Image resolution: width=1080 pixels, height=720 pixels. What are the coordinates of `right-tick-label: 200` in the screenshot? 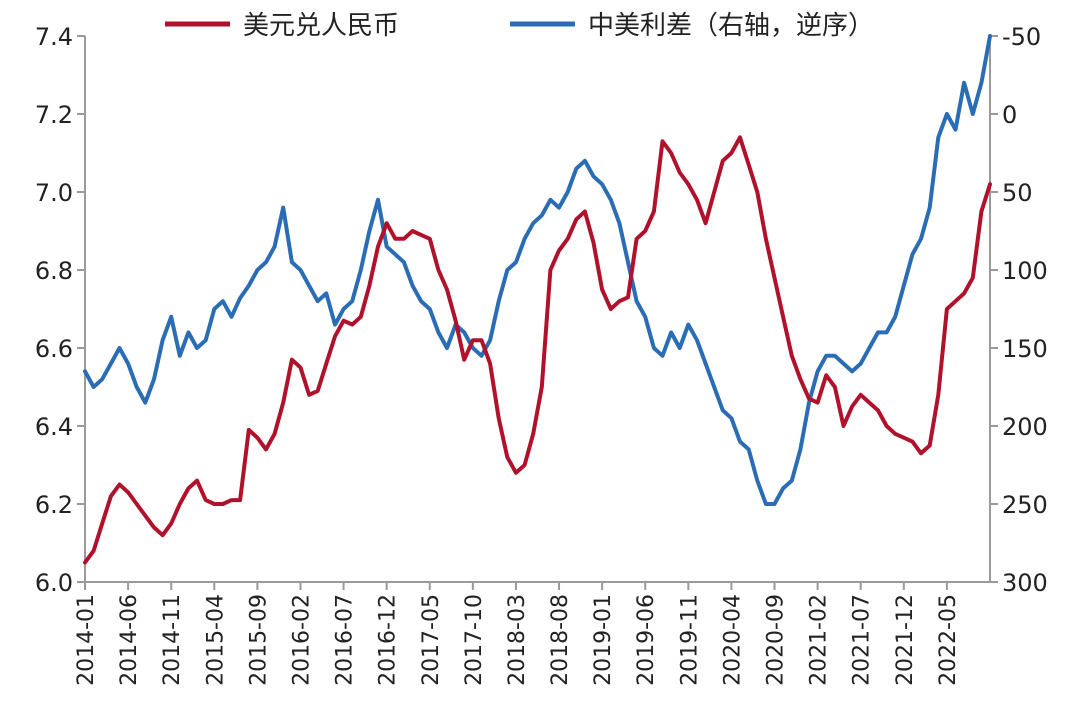 It's located at (1025, 427).